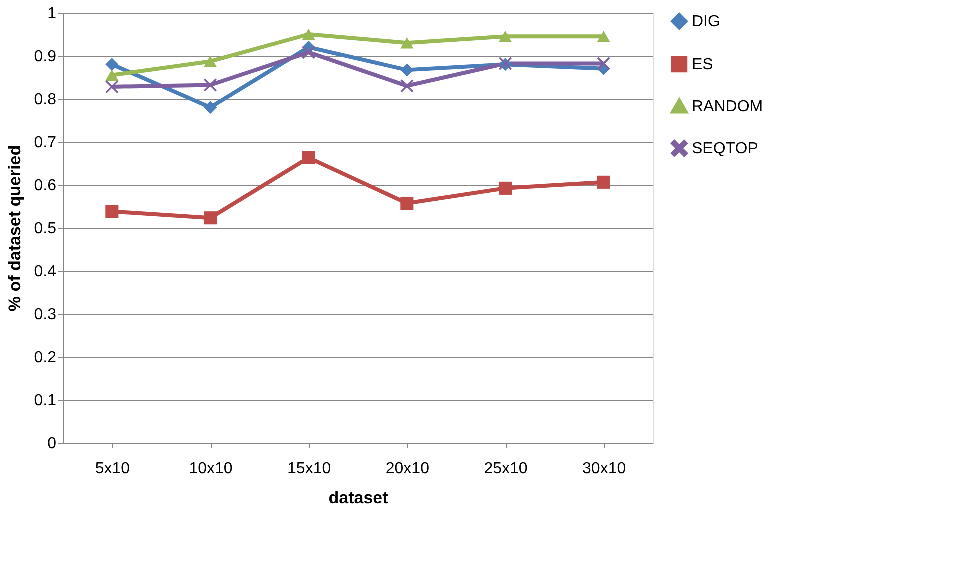 Image resolution: width=958 pixels, height=588 pixels. What do you see at coordinates (45, 143) in the screenshot?
I see `y-tick-label: 0.7` at bounding box center [45, 143].